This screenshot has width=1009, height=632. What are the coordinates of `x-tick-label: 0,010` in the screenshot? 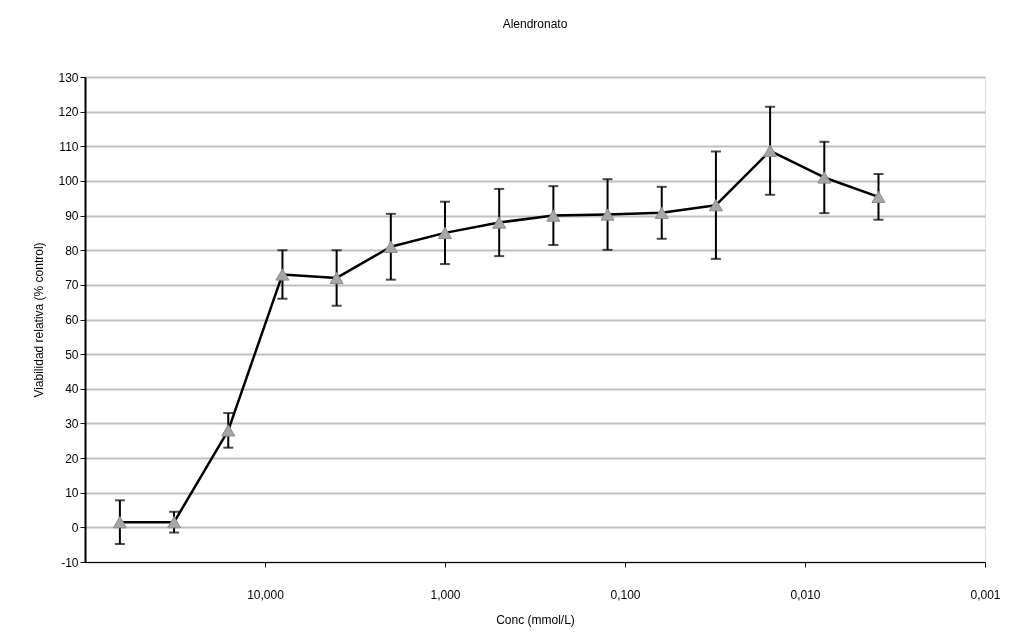 It's located at (805, 594).